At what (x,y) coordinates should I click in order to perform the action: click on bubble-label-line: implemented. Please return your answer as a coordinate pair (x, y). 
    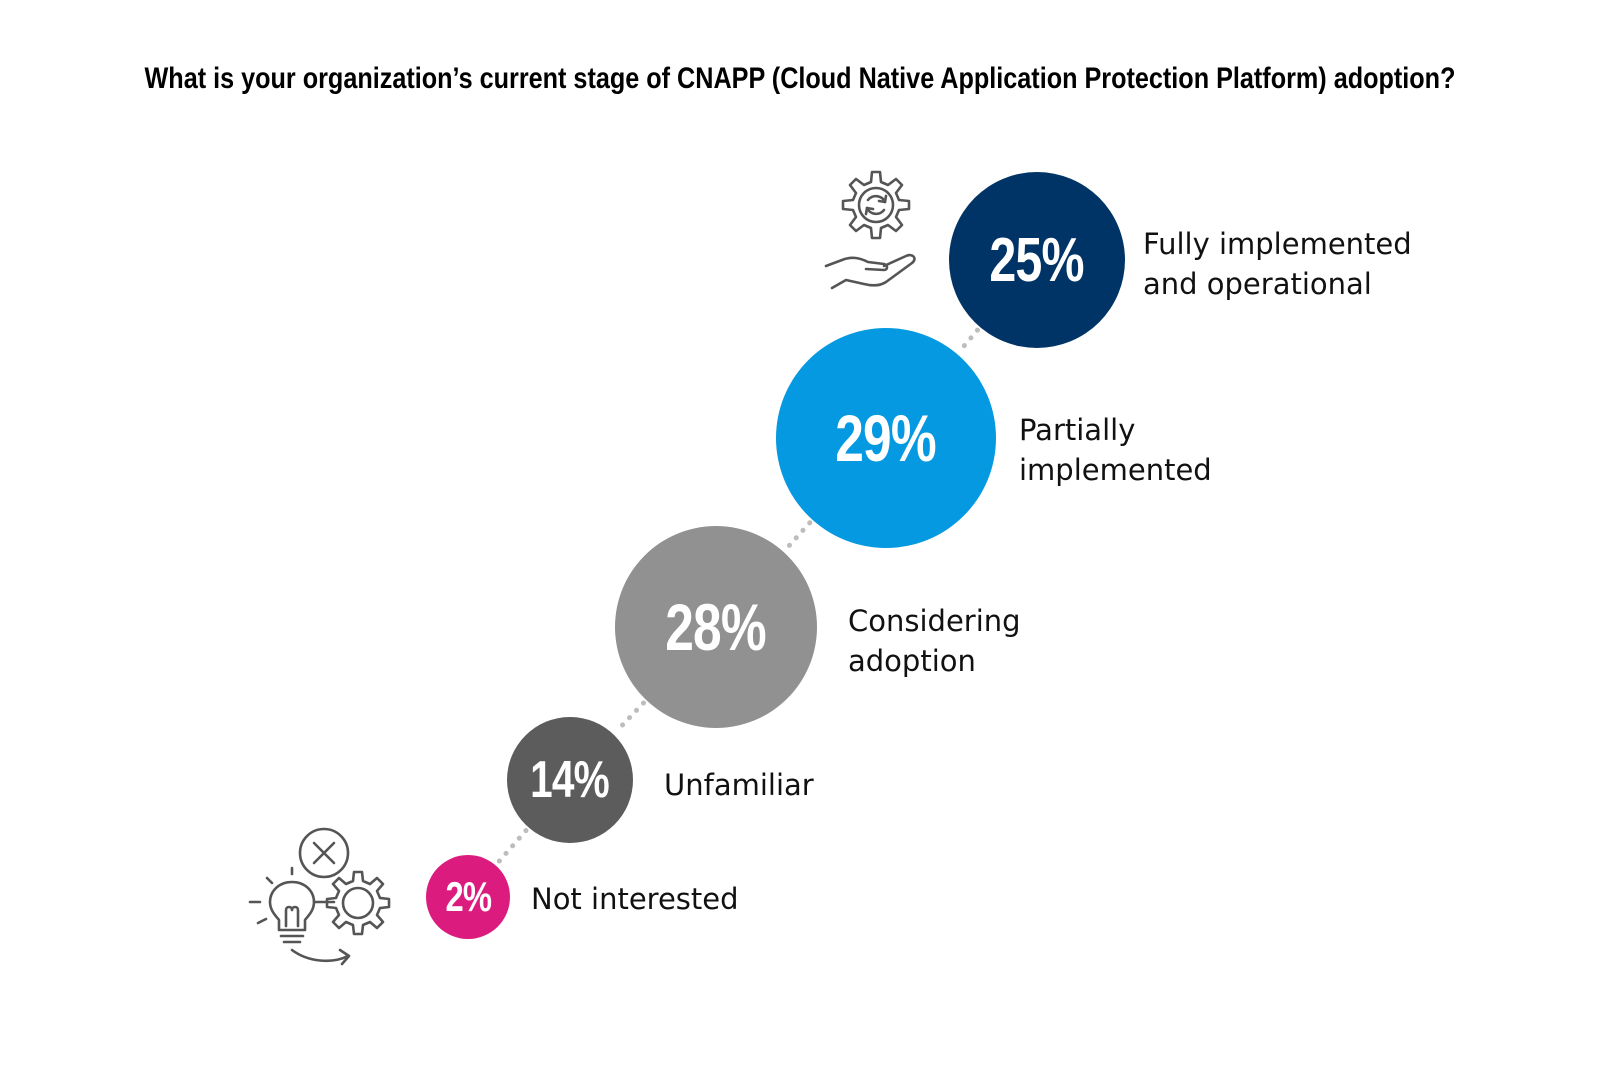
    Looking at the image, I should click on (1115, 470).